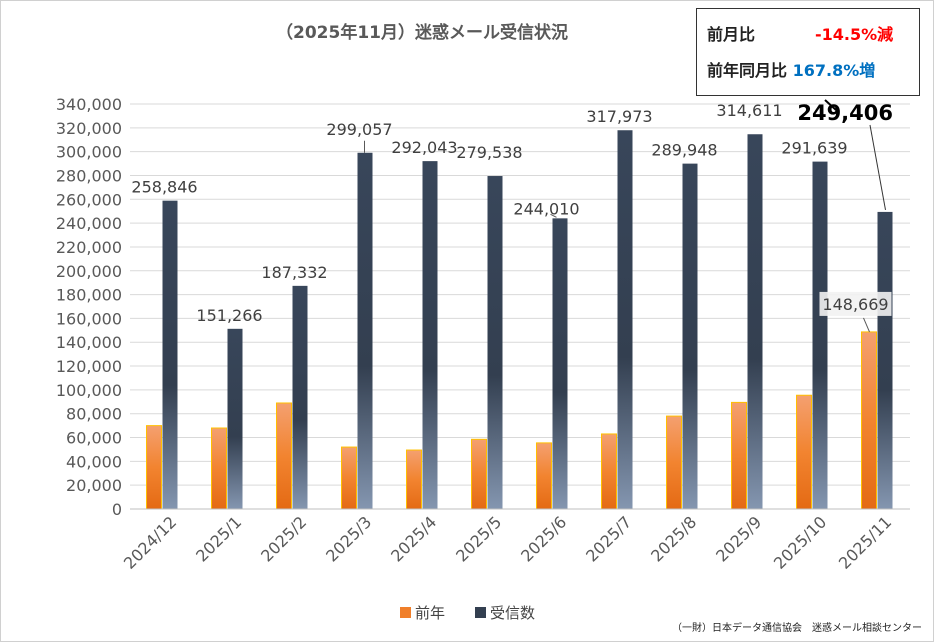 The height and width of the screenshot is (642, 934). What do you see at coordinates (94, 414) in the screenshot?
I see `y-tick-label: 80,000` at bounding box center [94, 414].